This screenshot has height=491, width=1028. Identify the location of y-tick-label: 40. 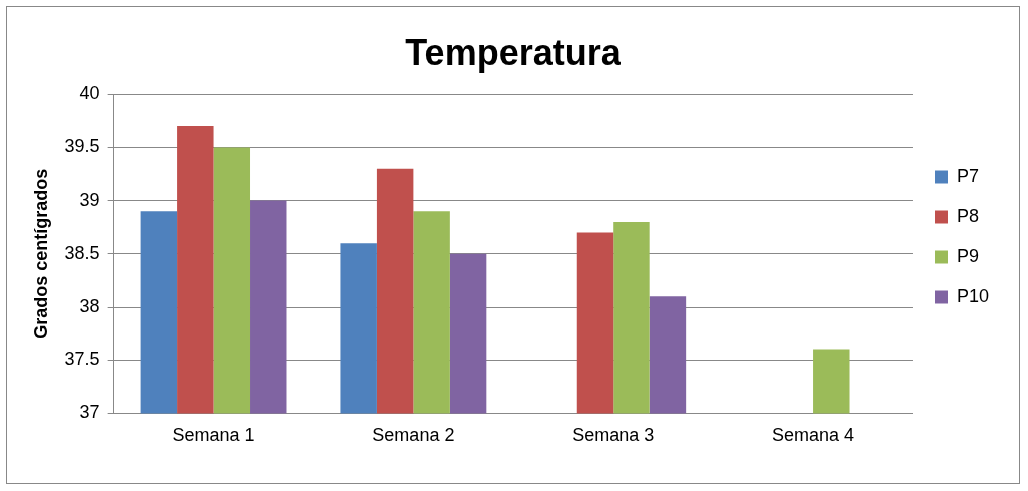
(89, 93).